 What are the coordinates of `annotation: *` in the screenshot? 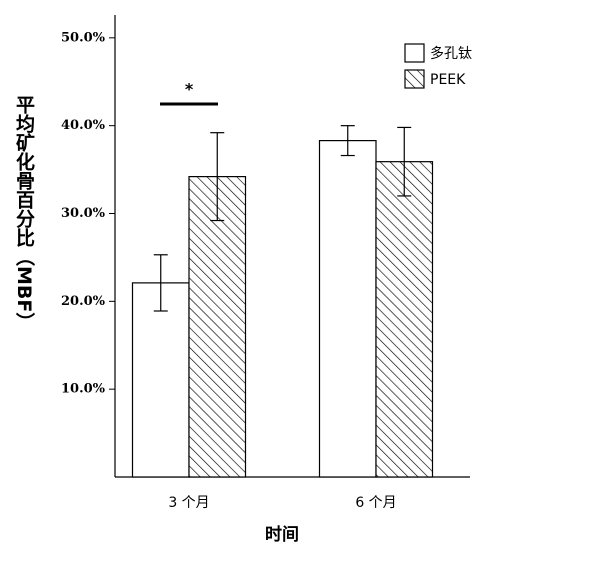 It's located at (189, 89).